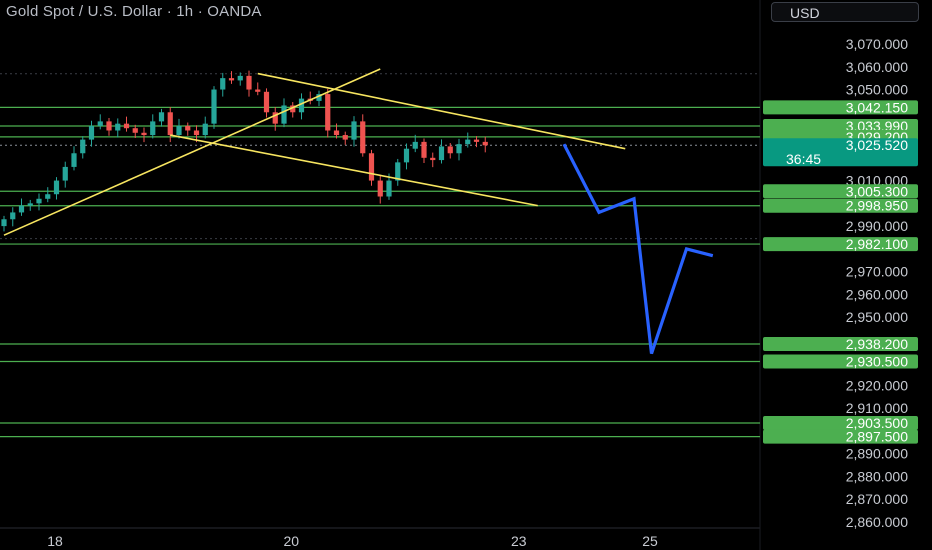 This screenshot has height=550, width=932. Describe the element at coordinates (877, 423) in the screenshot. I see `level-tag-label: 2,903.500` at that location.